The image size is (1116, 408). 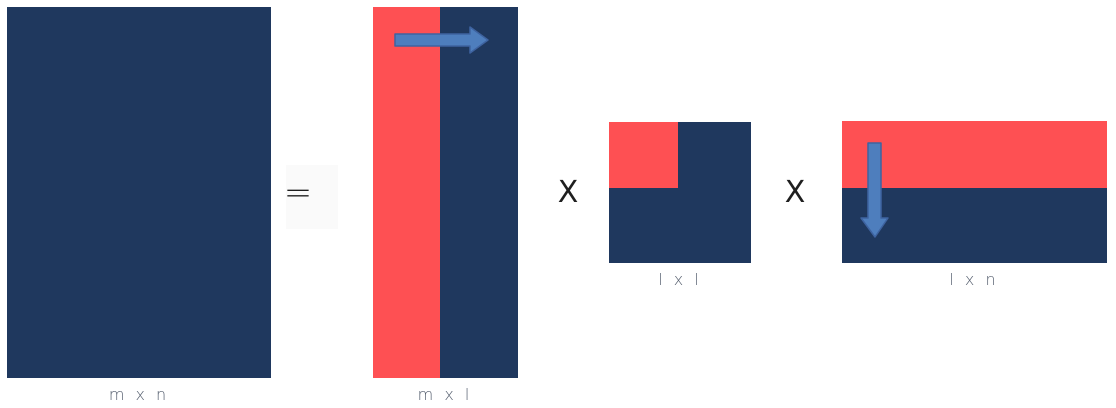 What do you see at coordinates (974, 154) in the screenshot?
I see `matrix-v-highlight-row` at bounding box center [974, 154].